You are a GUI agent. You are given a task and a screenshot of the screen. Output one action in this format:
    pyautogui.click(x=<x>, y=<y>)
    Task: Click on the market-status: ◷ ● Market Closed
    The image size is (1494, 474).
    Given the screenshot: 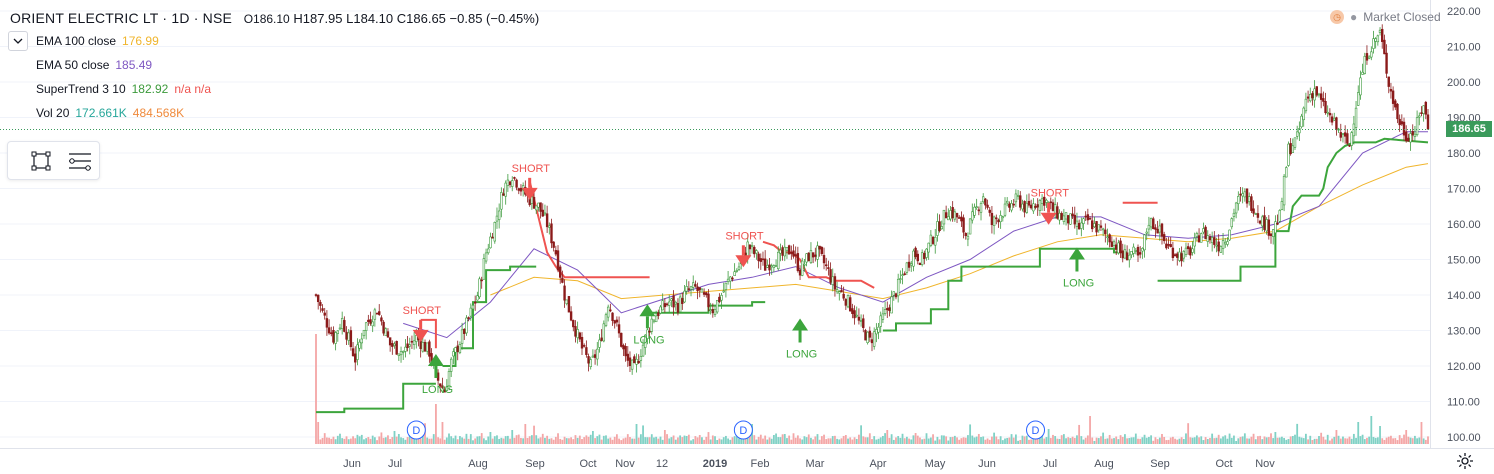 What is the action you would take?
    pyautogui.click(x=1385, y=17)
    